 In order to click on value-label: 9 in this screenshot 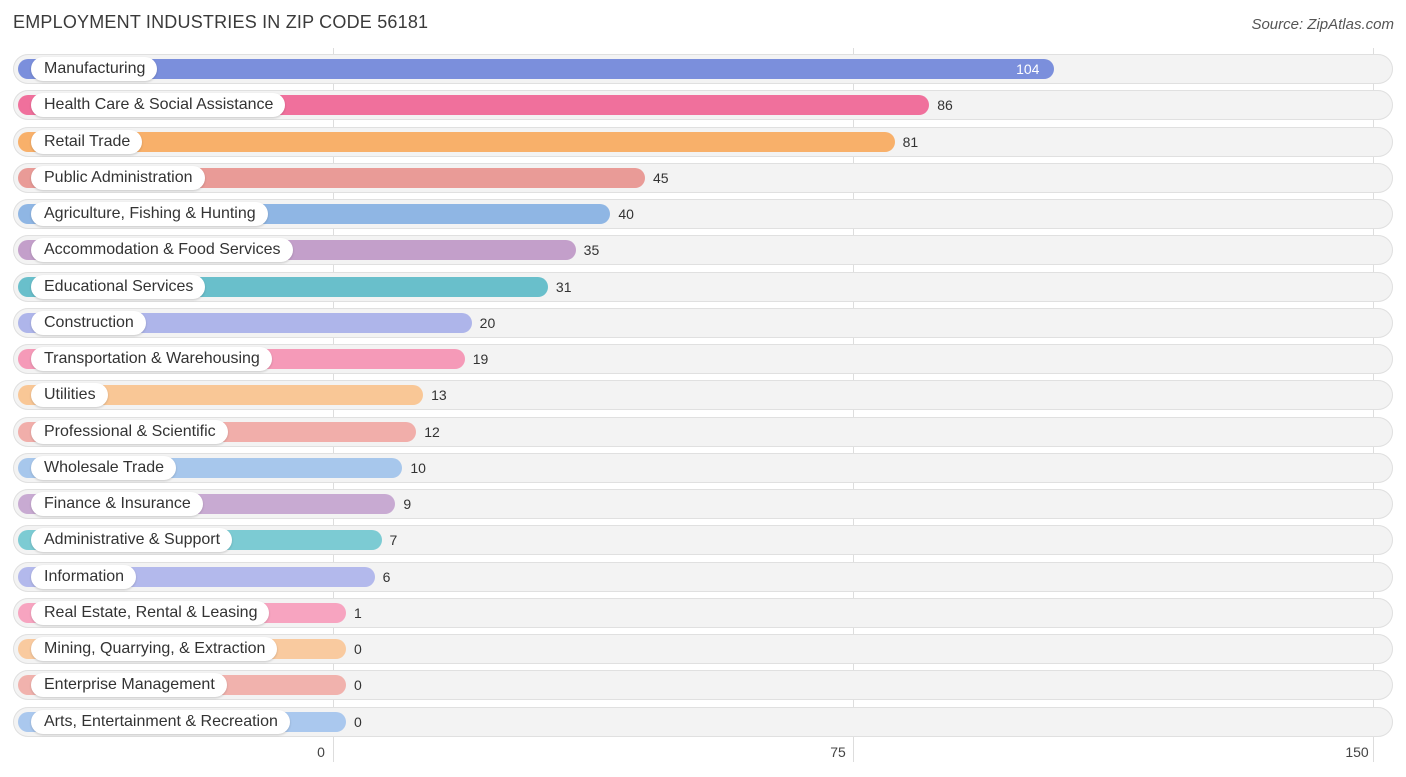, I will do `click(407, 504)`.